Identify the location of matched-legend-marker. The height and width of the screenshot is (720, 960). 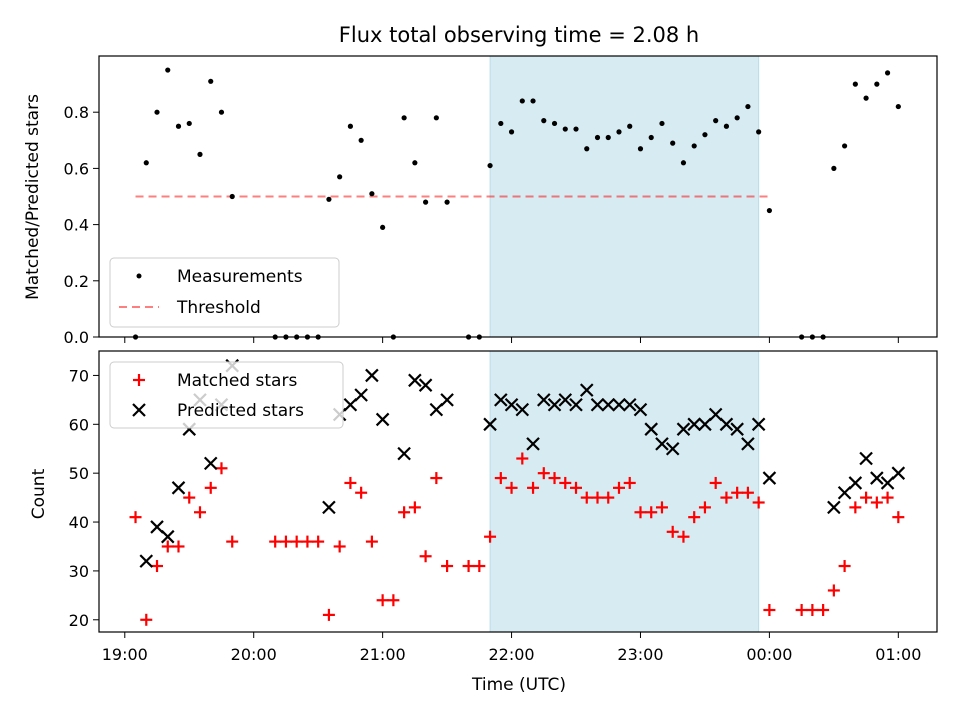
(139, 380).